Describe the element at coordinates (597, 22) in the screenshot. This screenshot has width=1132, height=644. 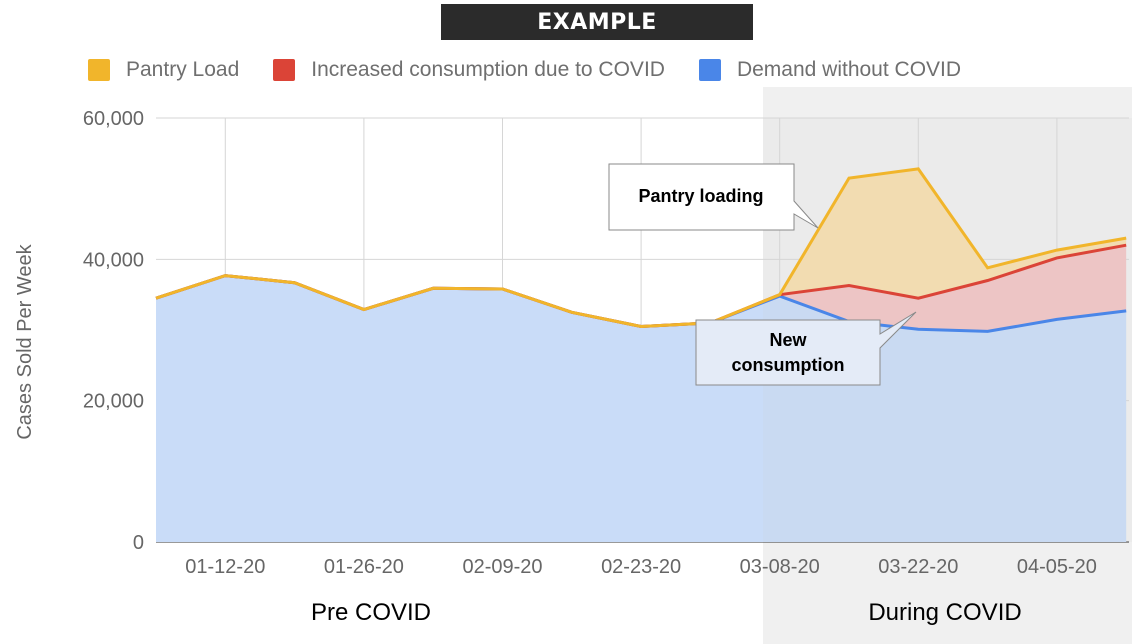
I see `example-banner: EXAMPLE` at that location.